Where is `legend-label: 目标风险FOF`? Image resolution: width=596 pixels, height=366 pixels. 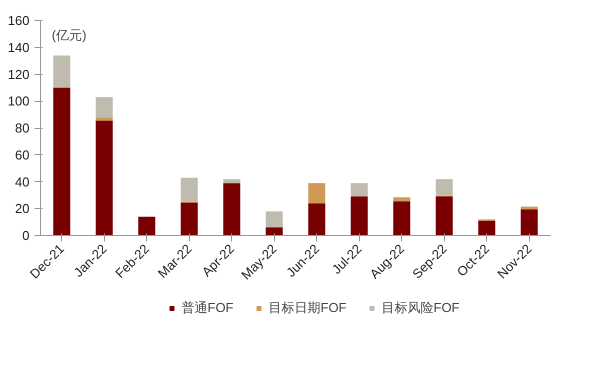 legend-label: 目标风险FOF is located at coordinates (421, 308).